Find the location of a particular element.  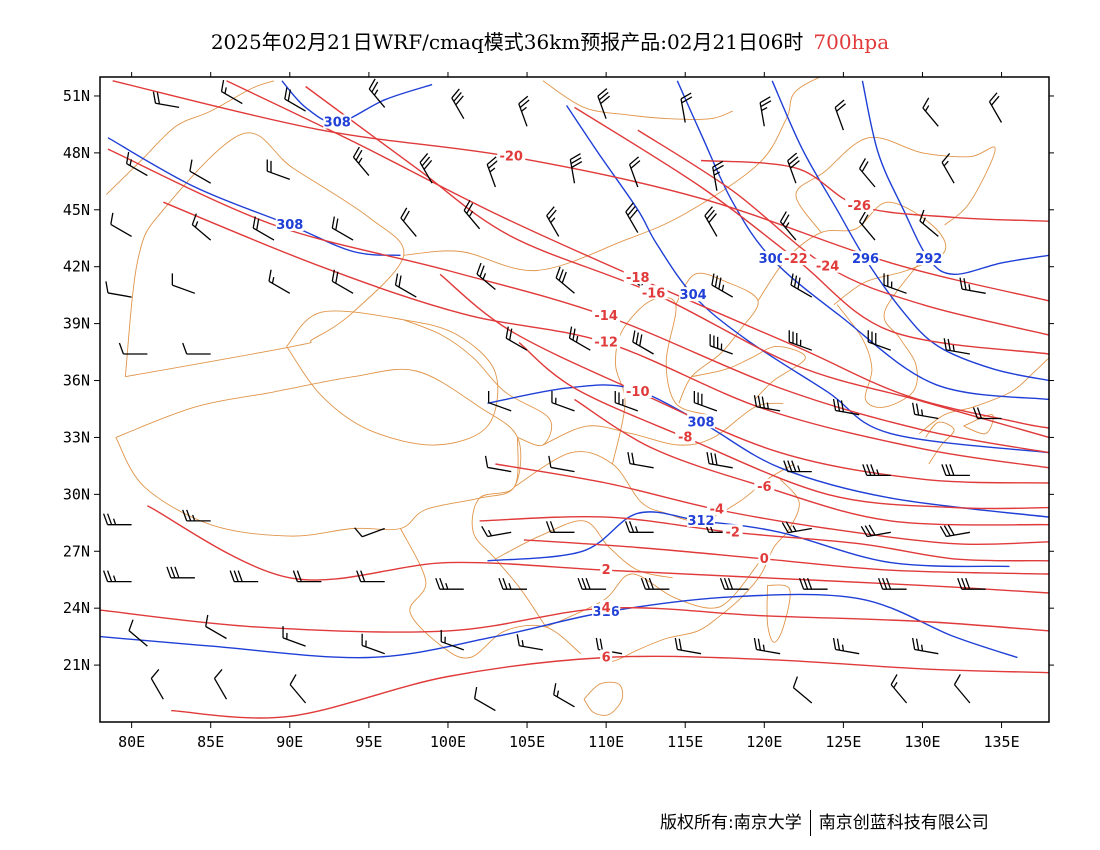

temperature-label: -26 is located at coordinates (859, 206).